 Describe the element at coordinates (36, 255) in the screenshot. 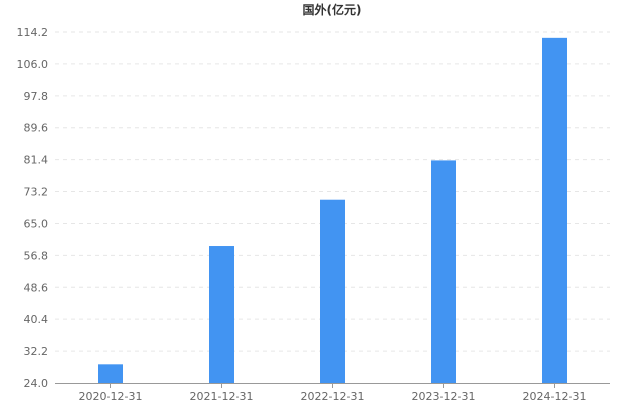

I see `y-tick-label: 56.8` at that location.